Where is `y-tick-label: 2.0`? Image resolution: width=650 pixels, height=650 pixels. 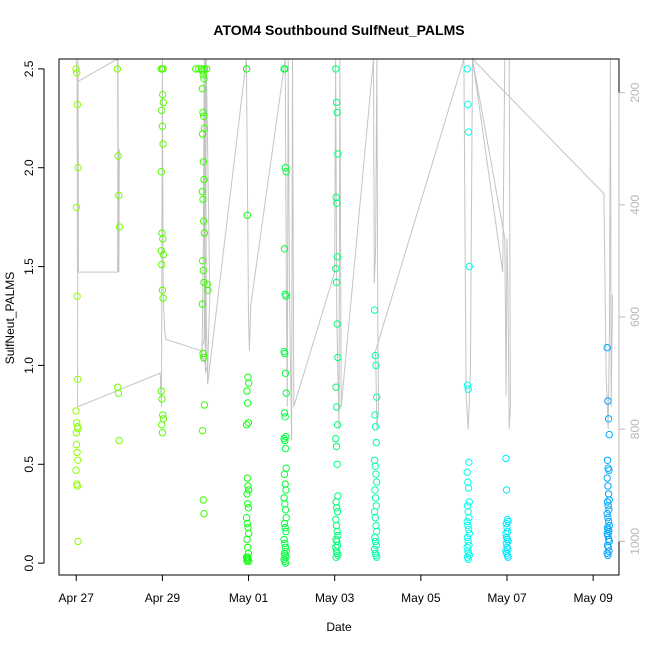
y-tick-label: 2.0 is located at coordinates (29, 167).